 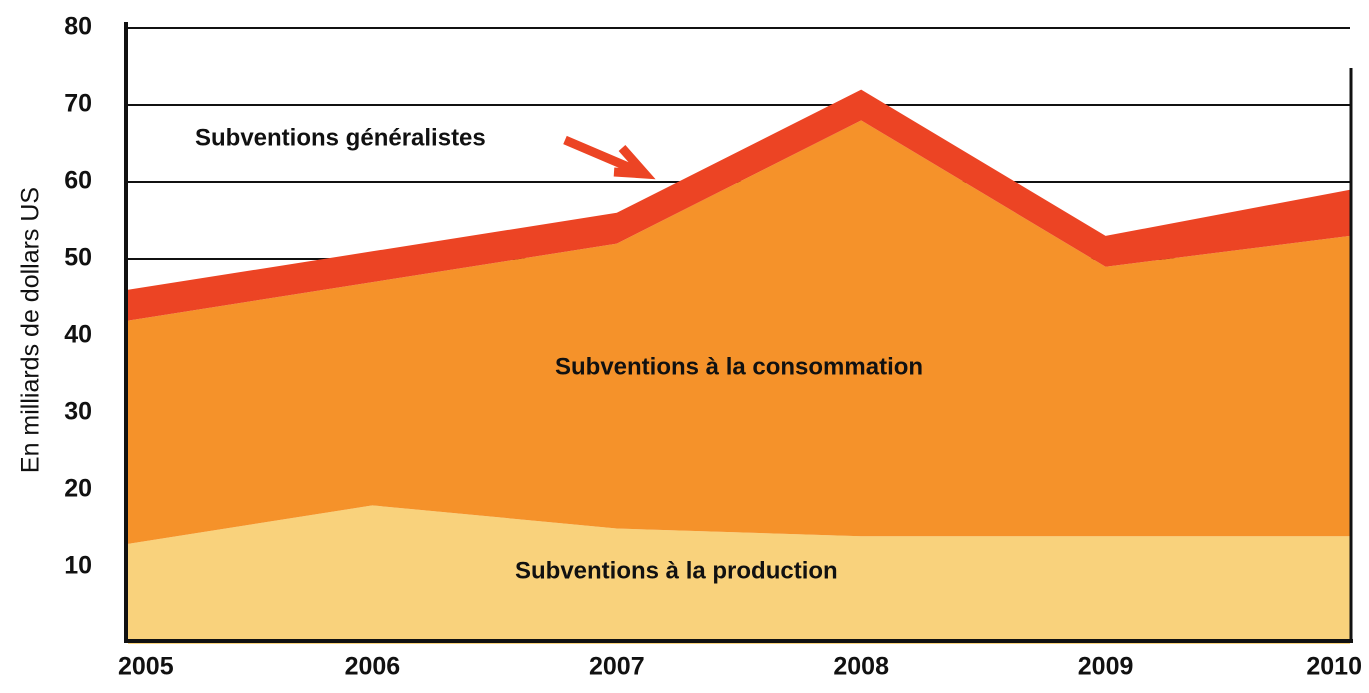 I want to click on y-tick-label: 60, so click(x=78, y=181).